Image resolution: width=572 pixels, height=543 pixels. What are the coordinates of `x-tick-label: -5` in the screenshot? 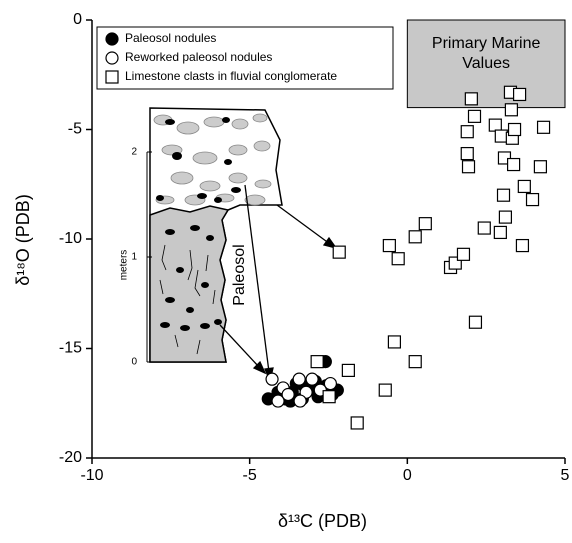 It's located at (250, 475).